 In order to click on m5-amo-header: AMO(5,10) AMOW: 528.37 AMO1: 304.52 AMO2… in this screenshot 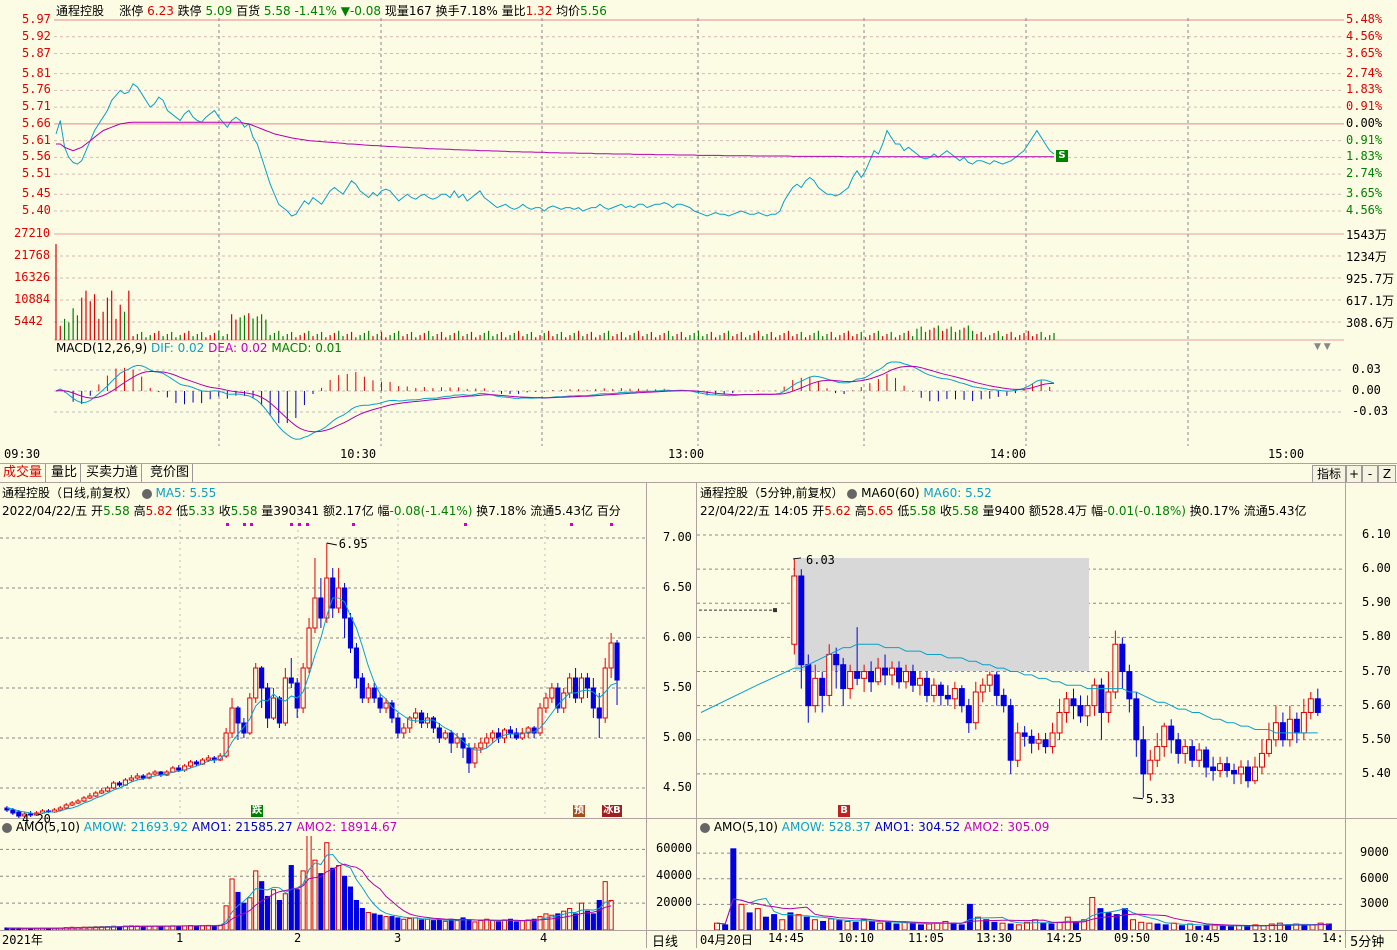, I will do `click(874, 827)`.